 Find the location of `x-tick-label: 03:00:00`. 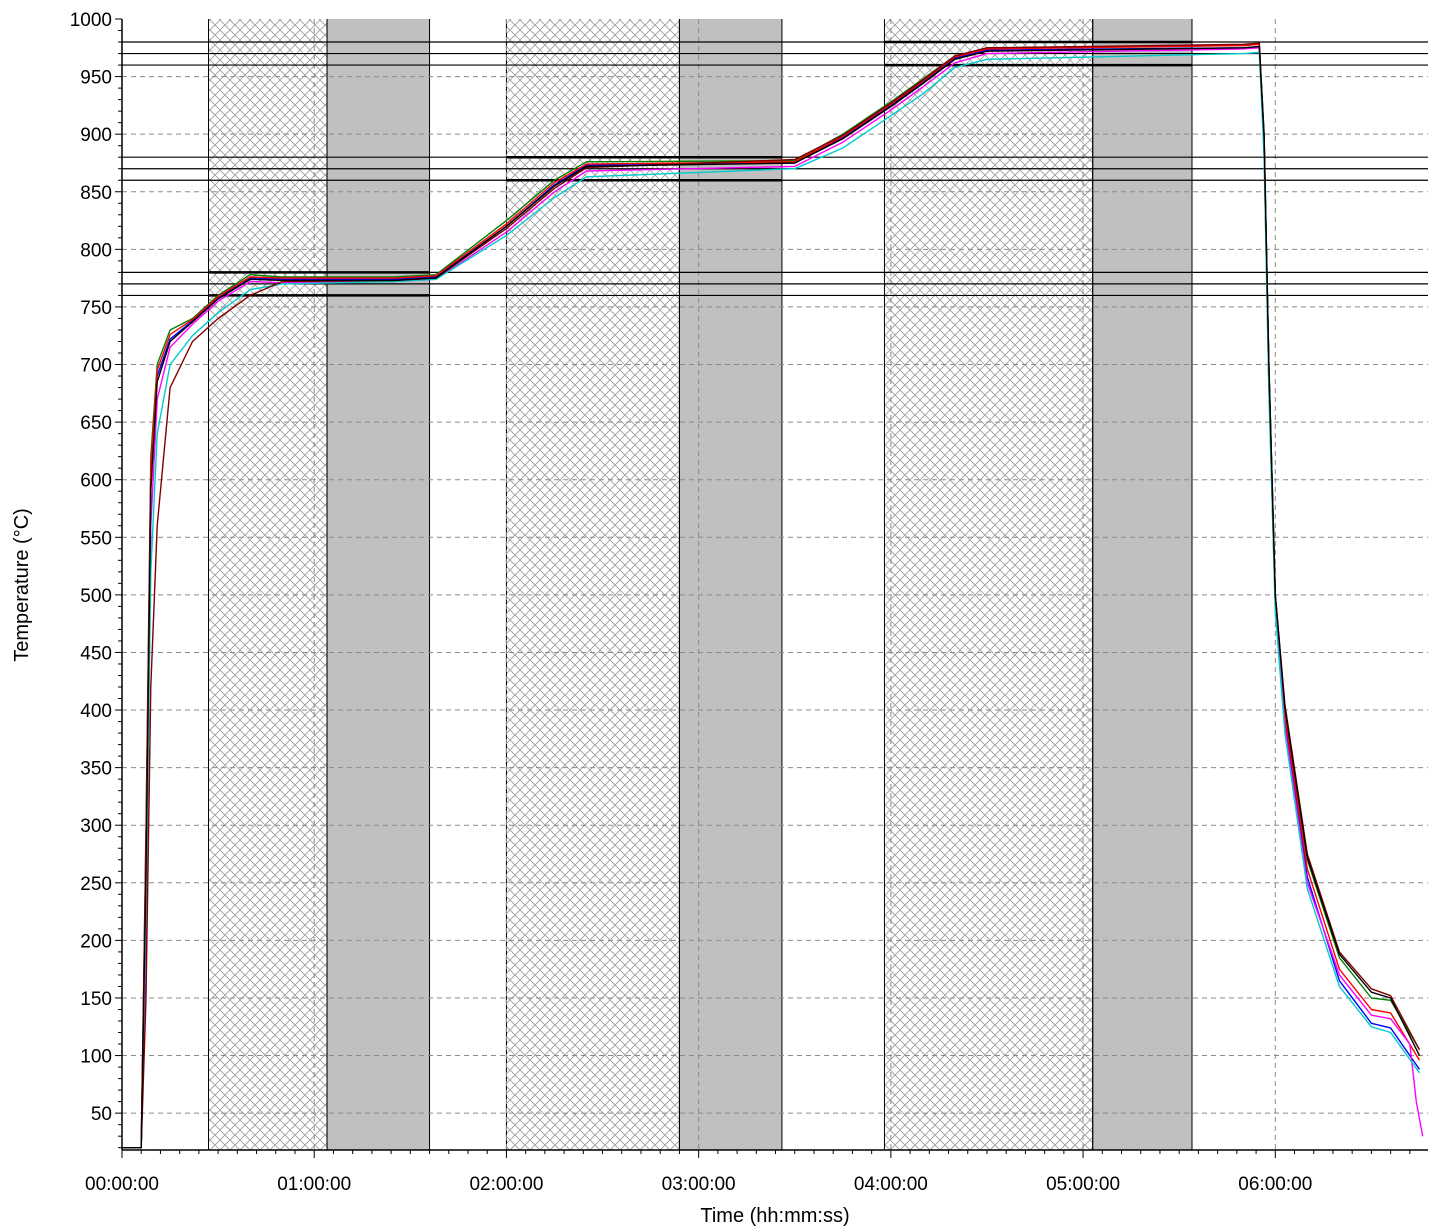

x-tick-label: 03:00:00 is located at coordinates (699, 1184).